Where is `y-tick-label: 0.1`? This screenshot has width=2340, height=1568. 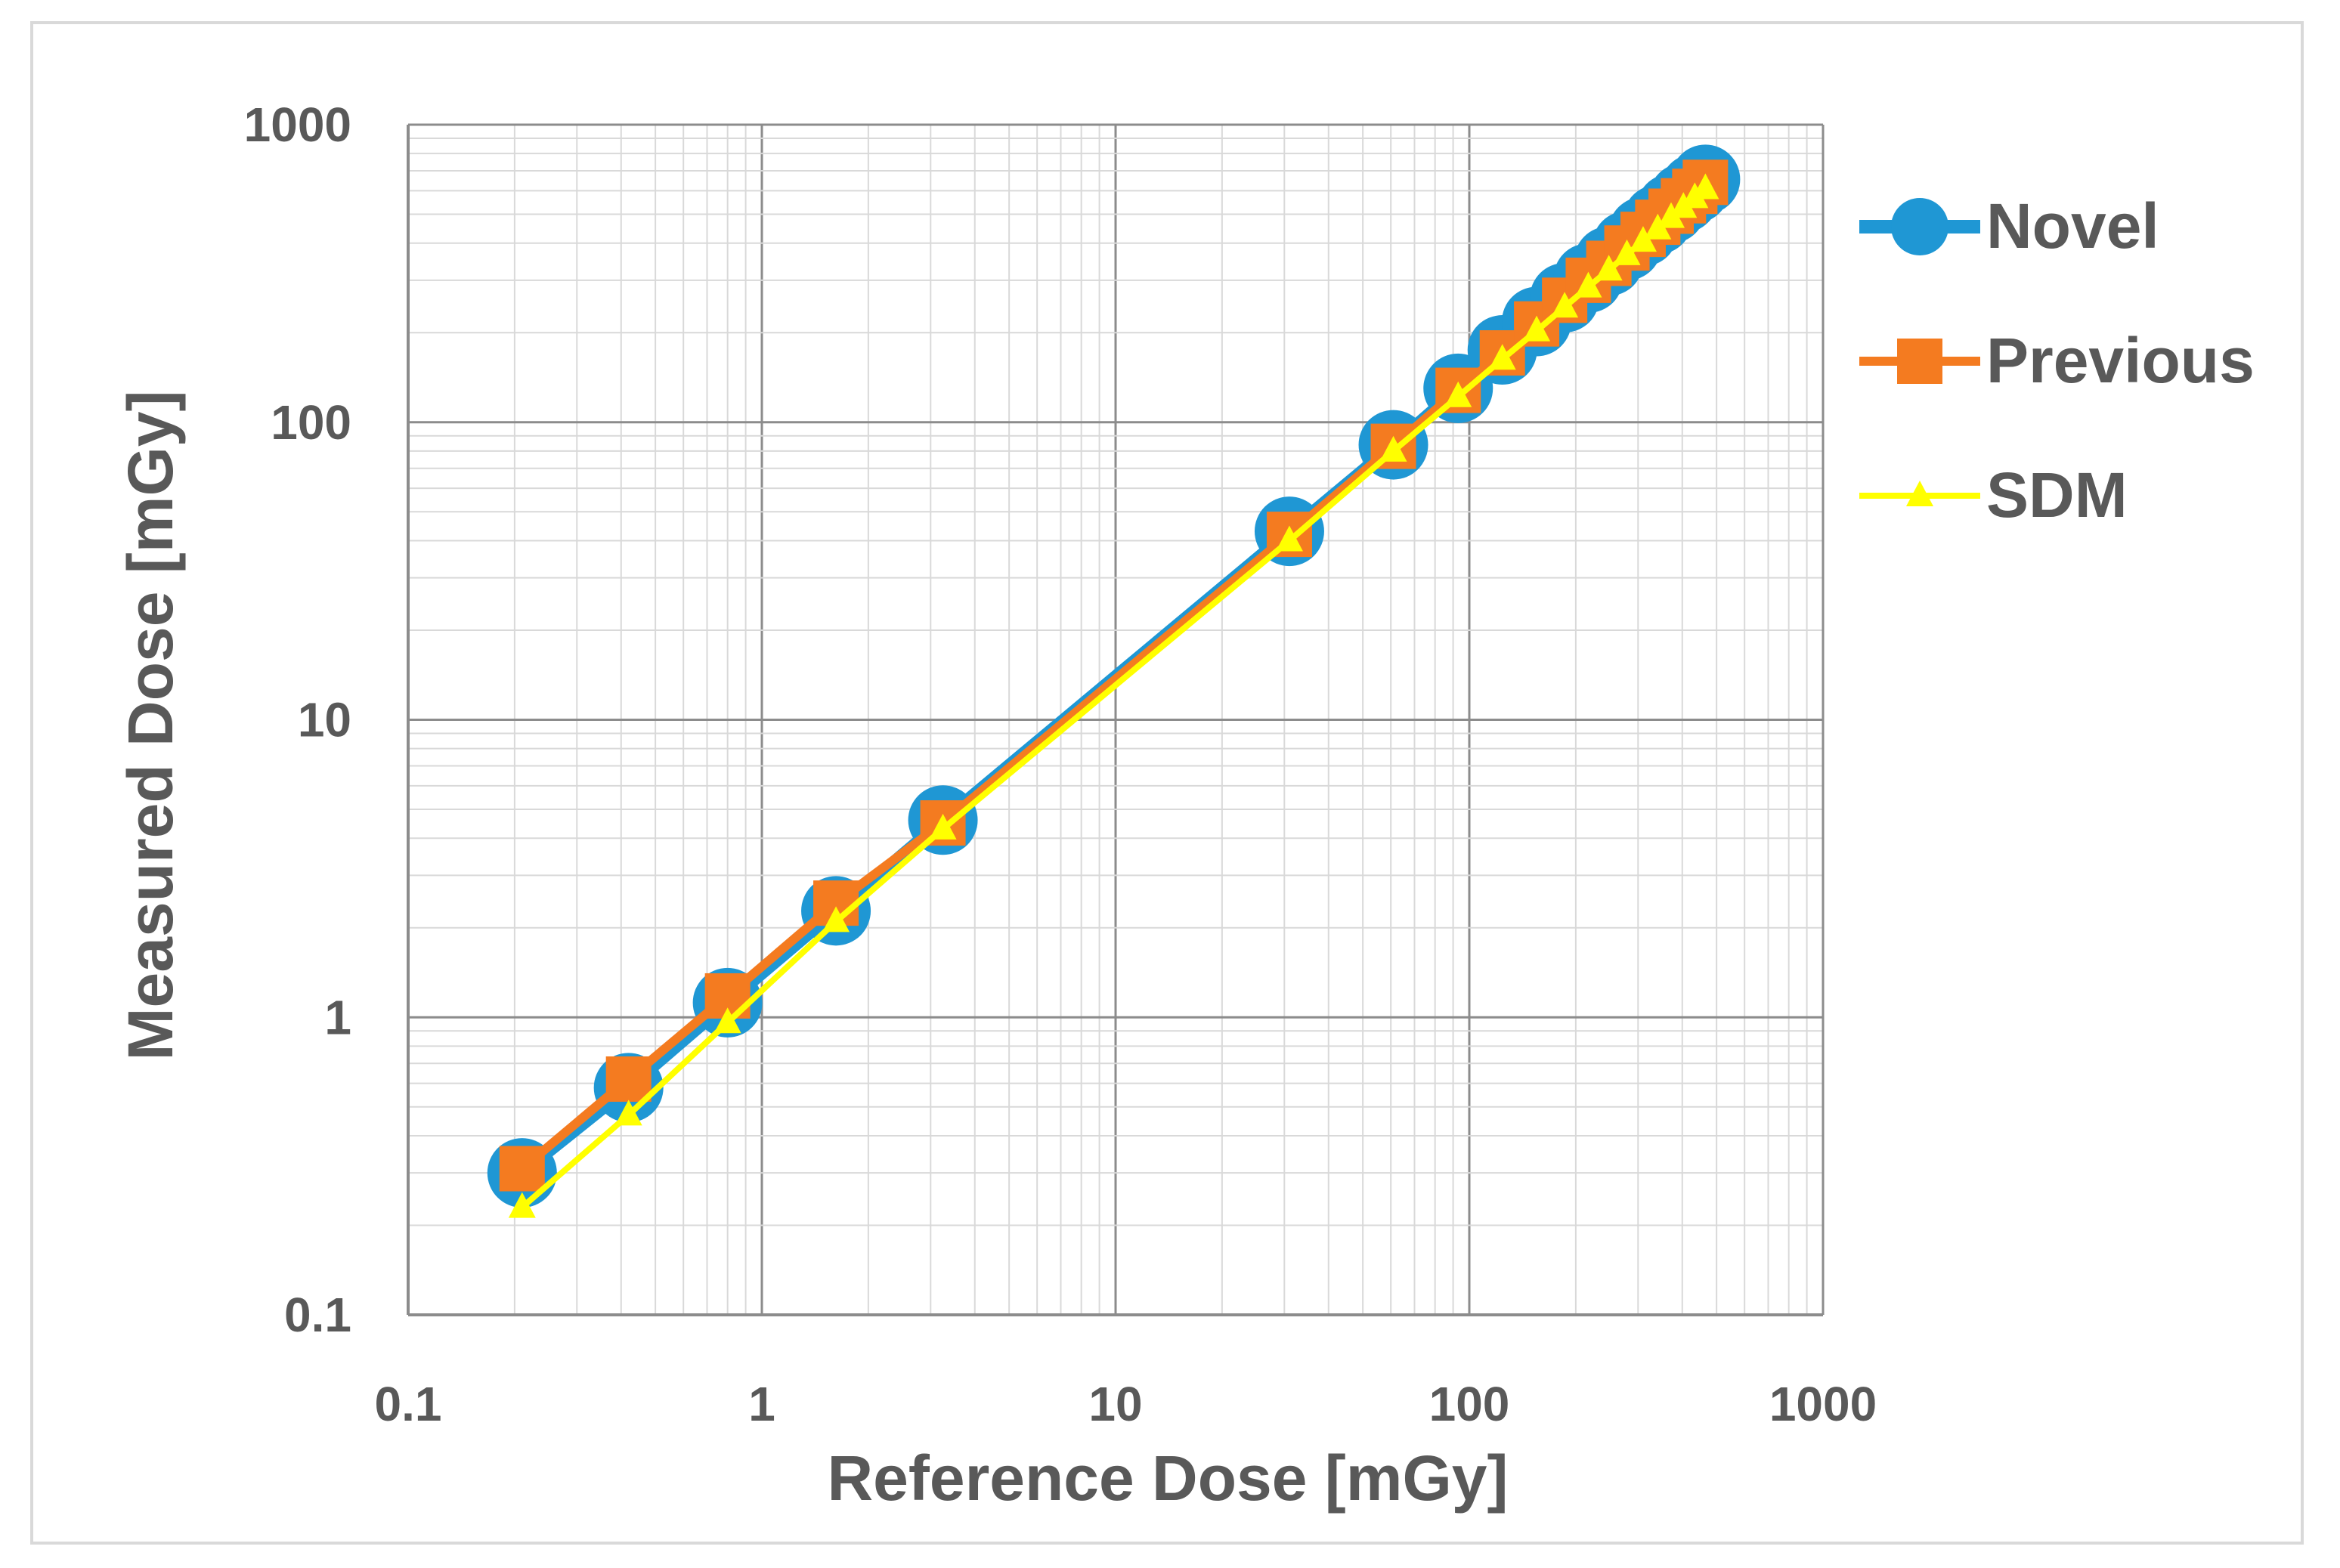 y-tick-label: 0.1 is located at coordinates (317, 1315).